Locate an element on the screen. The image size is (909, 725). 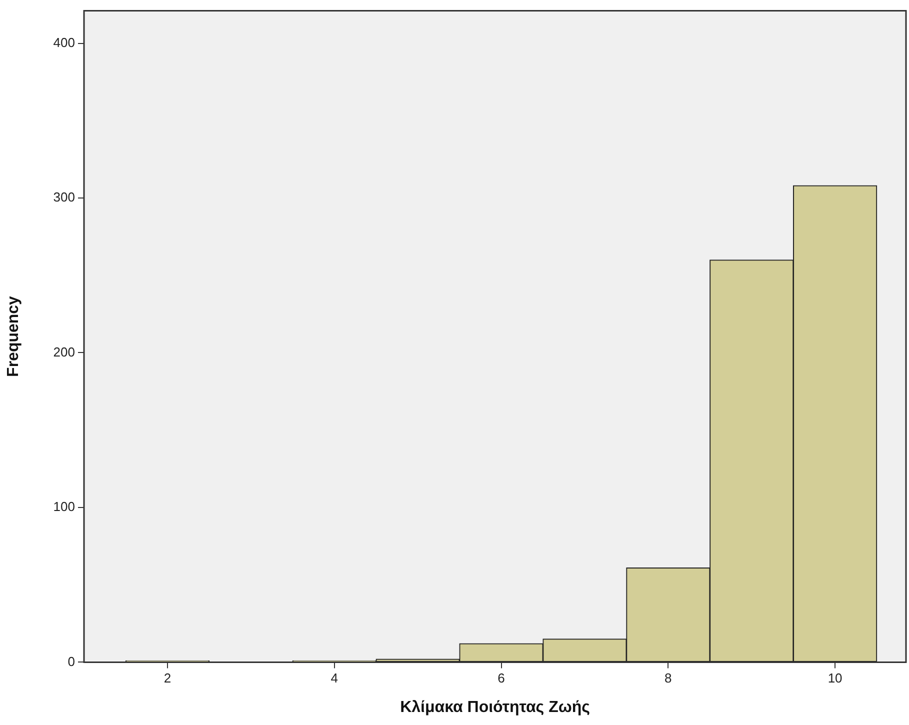
y-axis-title: Frequency is located at coordinates (13, 336).